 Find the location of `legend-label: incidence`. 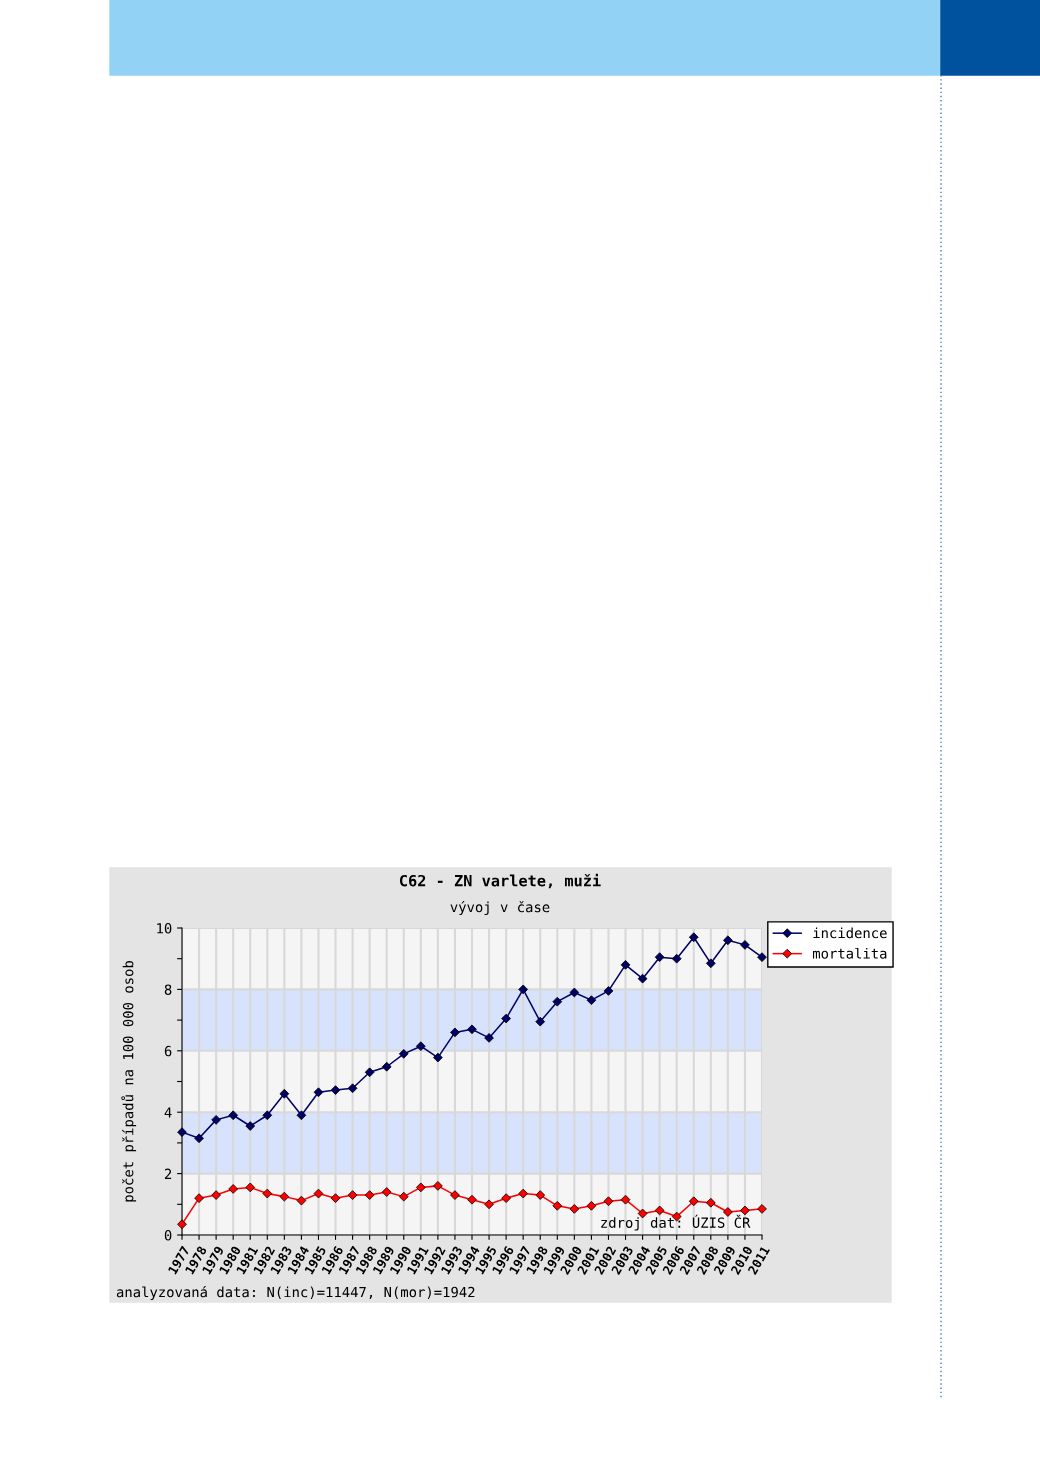

legend-label: incidence is located at coordinates (850, 933).